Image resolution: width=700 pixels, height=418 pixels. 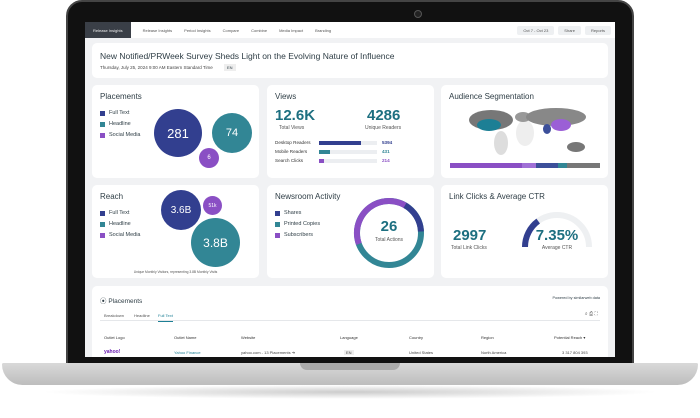 I want to click on laptop-shadow, so click(x=350, y=392).